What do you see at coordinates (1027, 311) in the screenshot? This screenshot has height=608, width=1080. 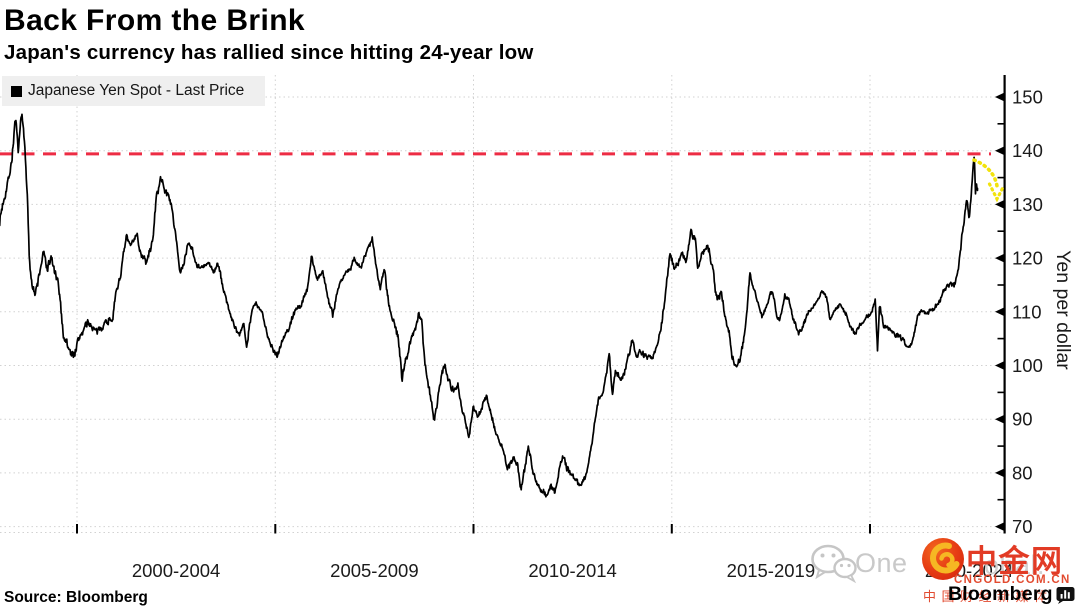 I see `y-tick-label: 110` at bounding box center [1027, 311].